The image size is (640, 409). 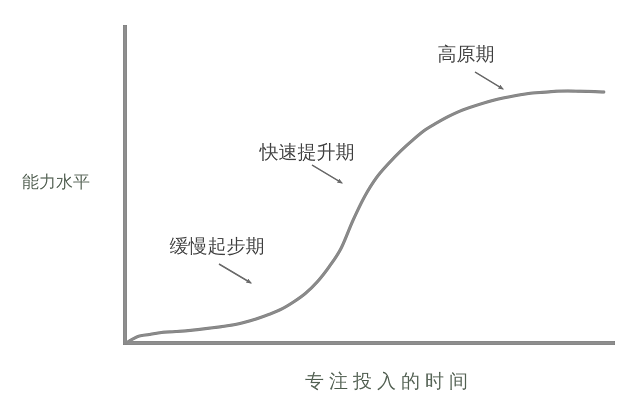 I want to click on x-axis-title: 专注投入的时间, so click(x=389, y=382).